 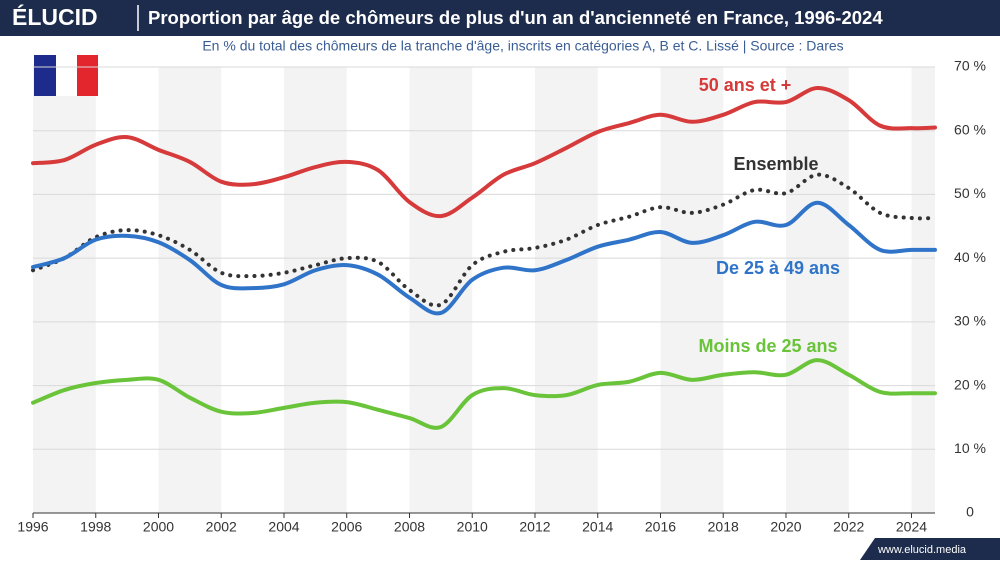 I want to click on brand: ÉLUCID, so click(x=55, y=16).